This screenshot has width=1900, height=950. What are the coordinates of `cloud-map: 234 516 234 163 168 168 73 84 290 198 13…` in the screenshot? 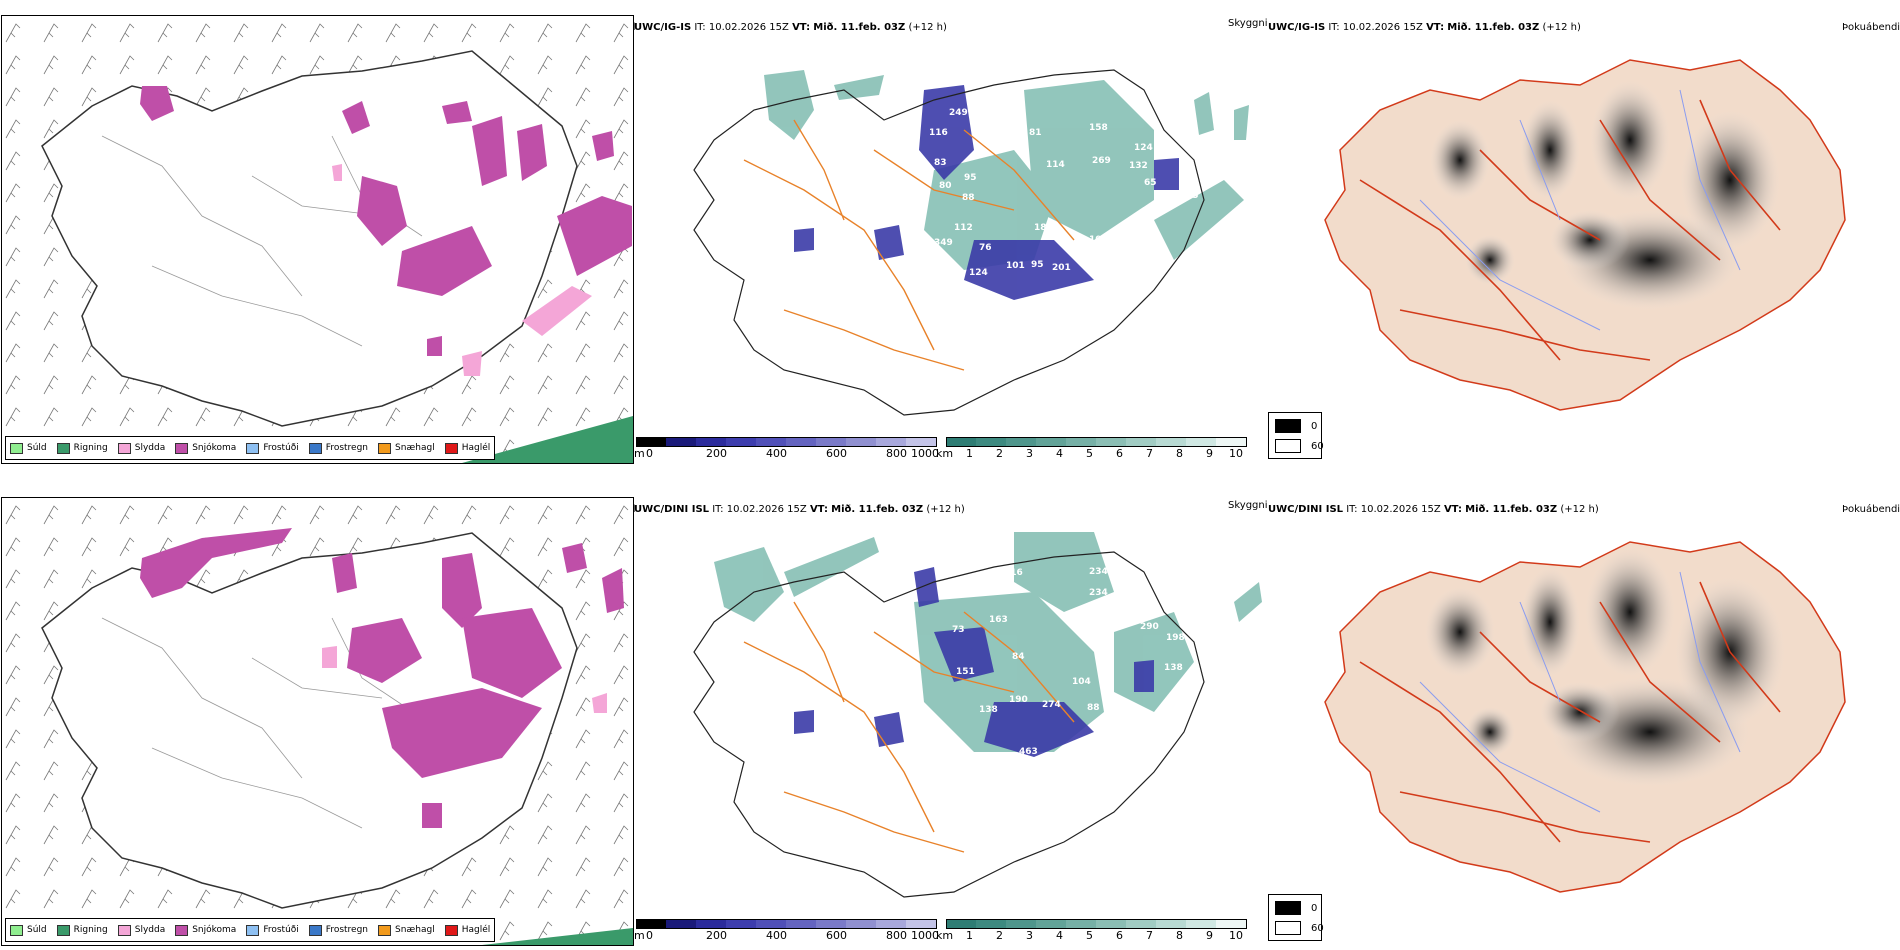 It's located at (949, 717).